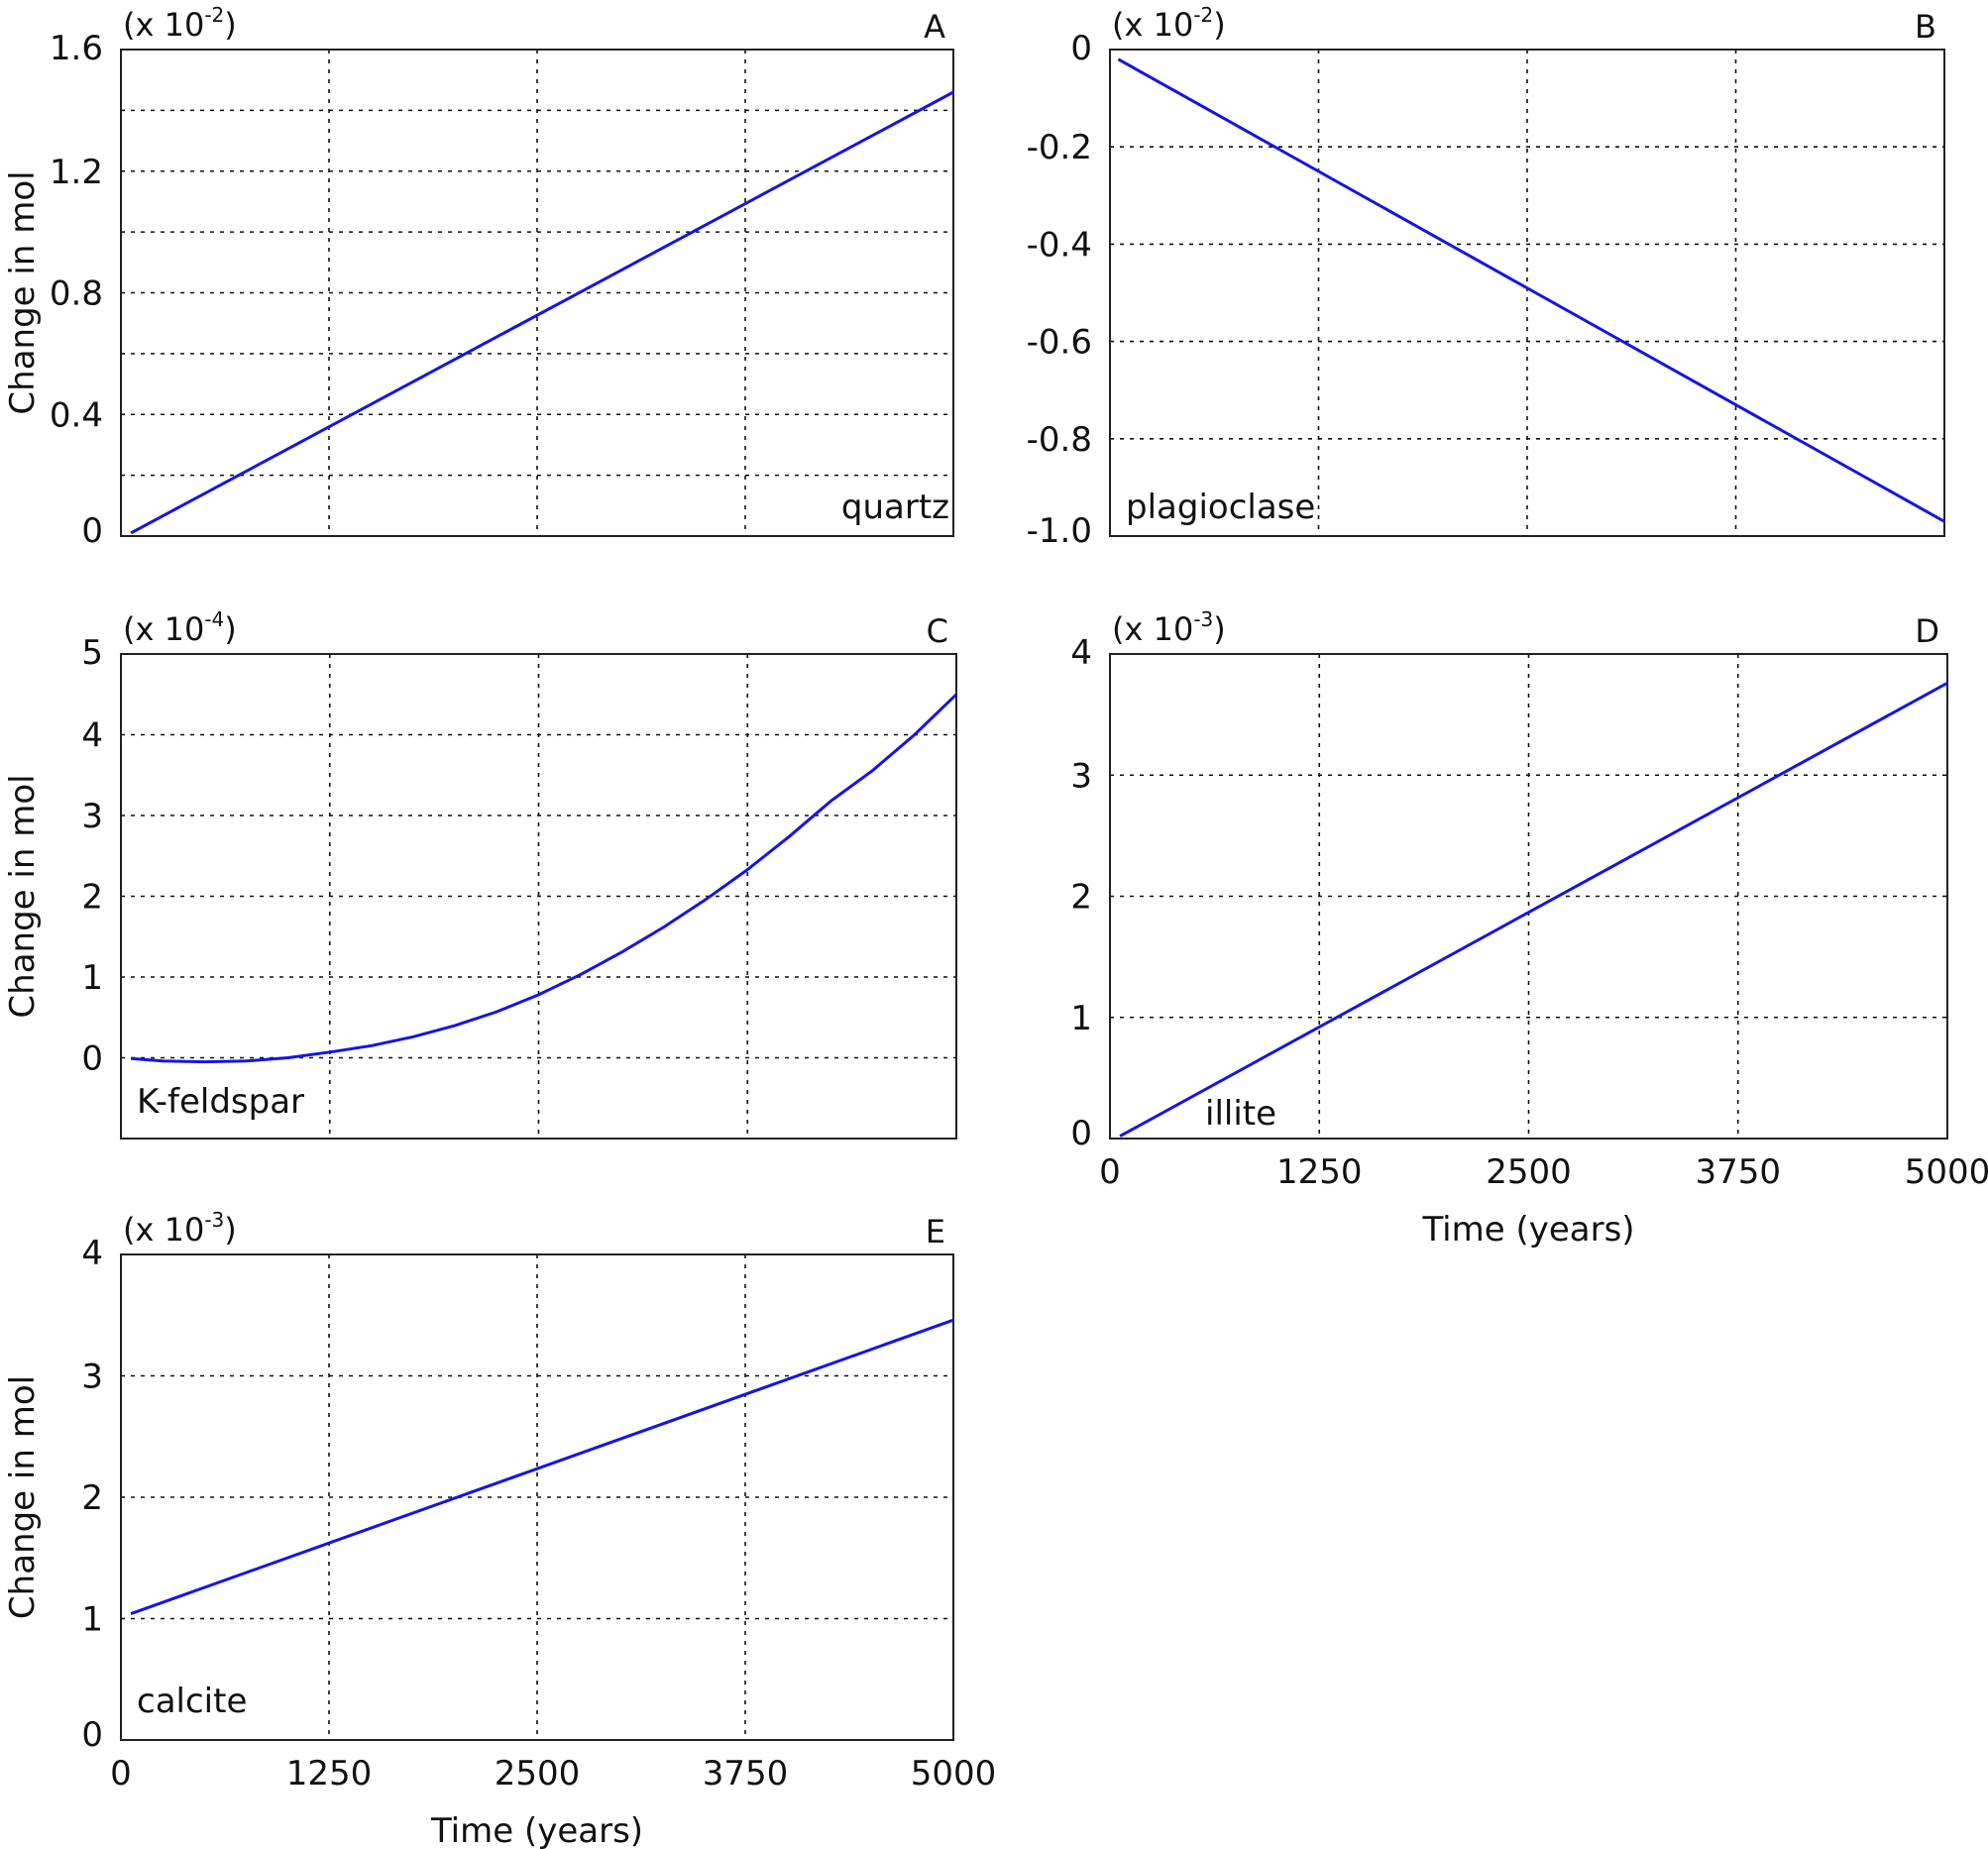 Image resolution: width=1988 pixels, height=1849 pixels. What do you see at coordinates (1059, 245) in the screenshot?
I see `y-tick-label: -0.4` at bounding box center [1059, 245].